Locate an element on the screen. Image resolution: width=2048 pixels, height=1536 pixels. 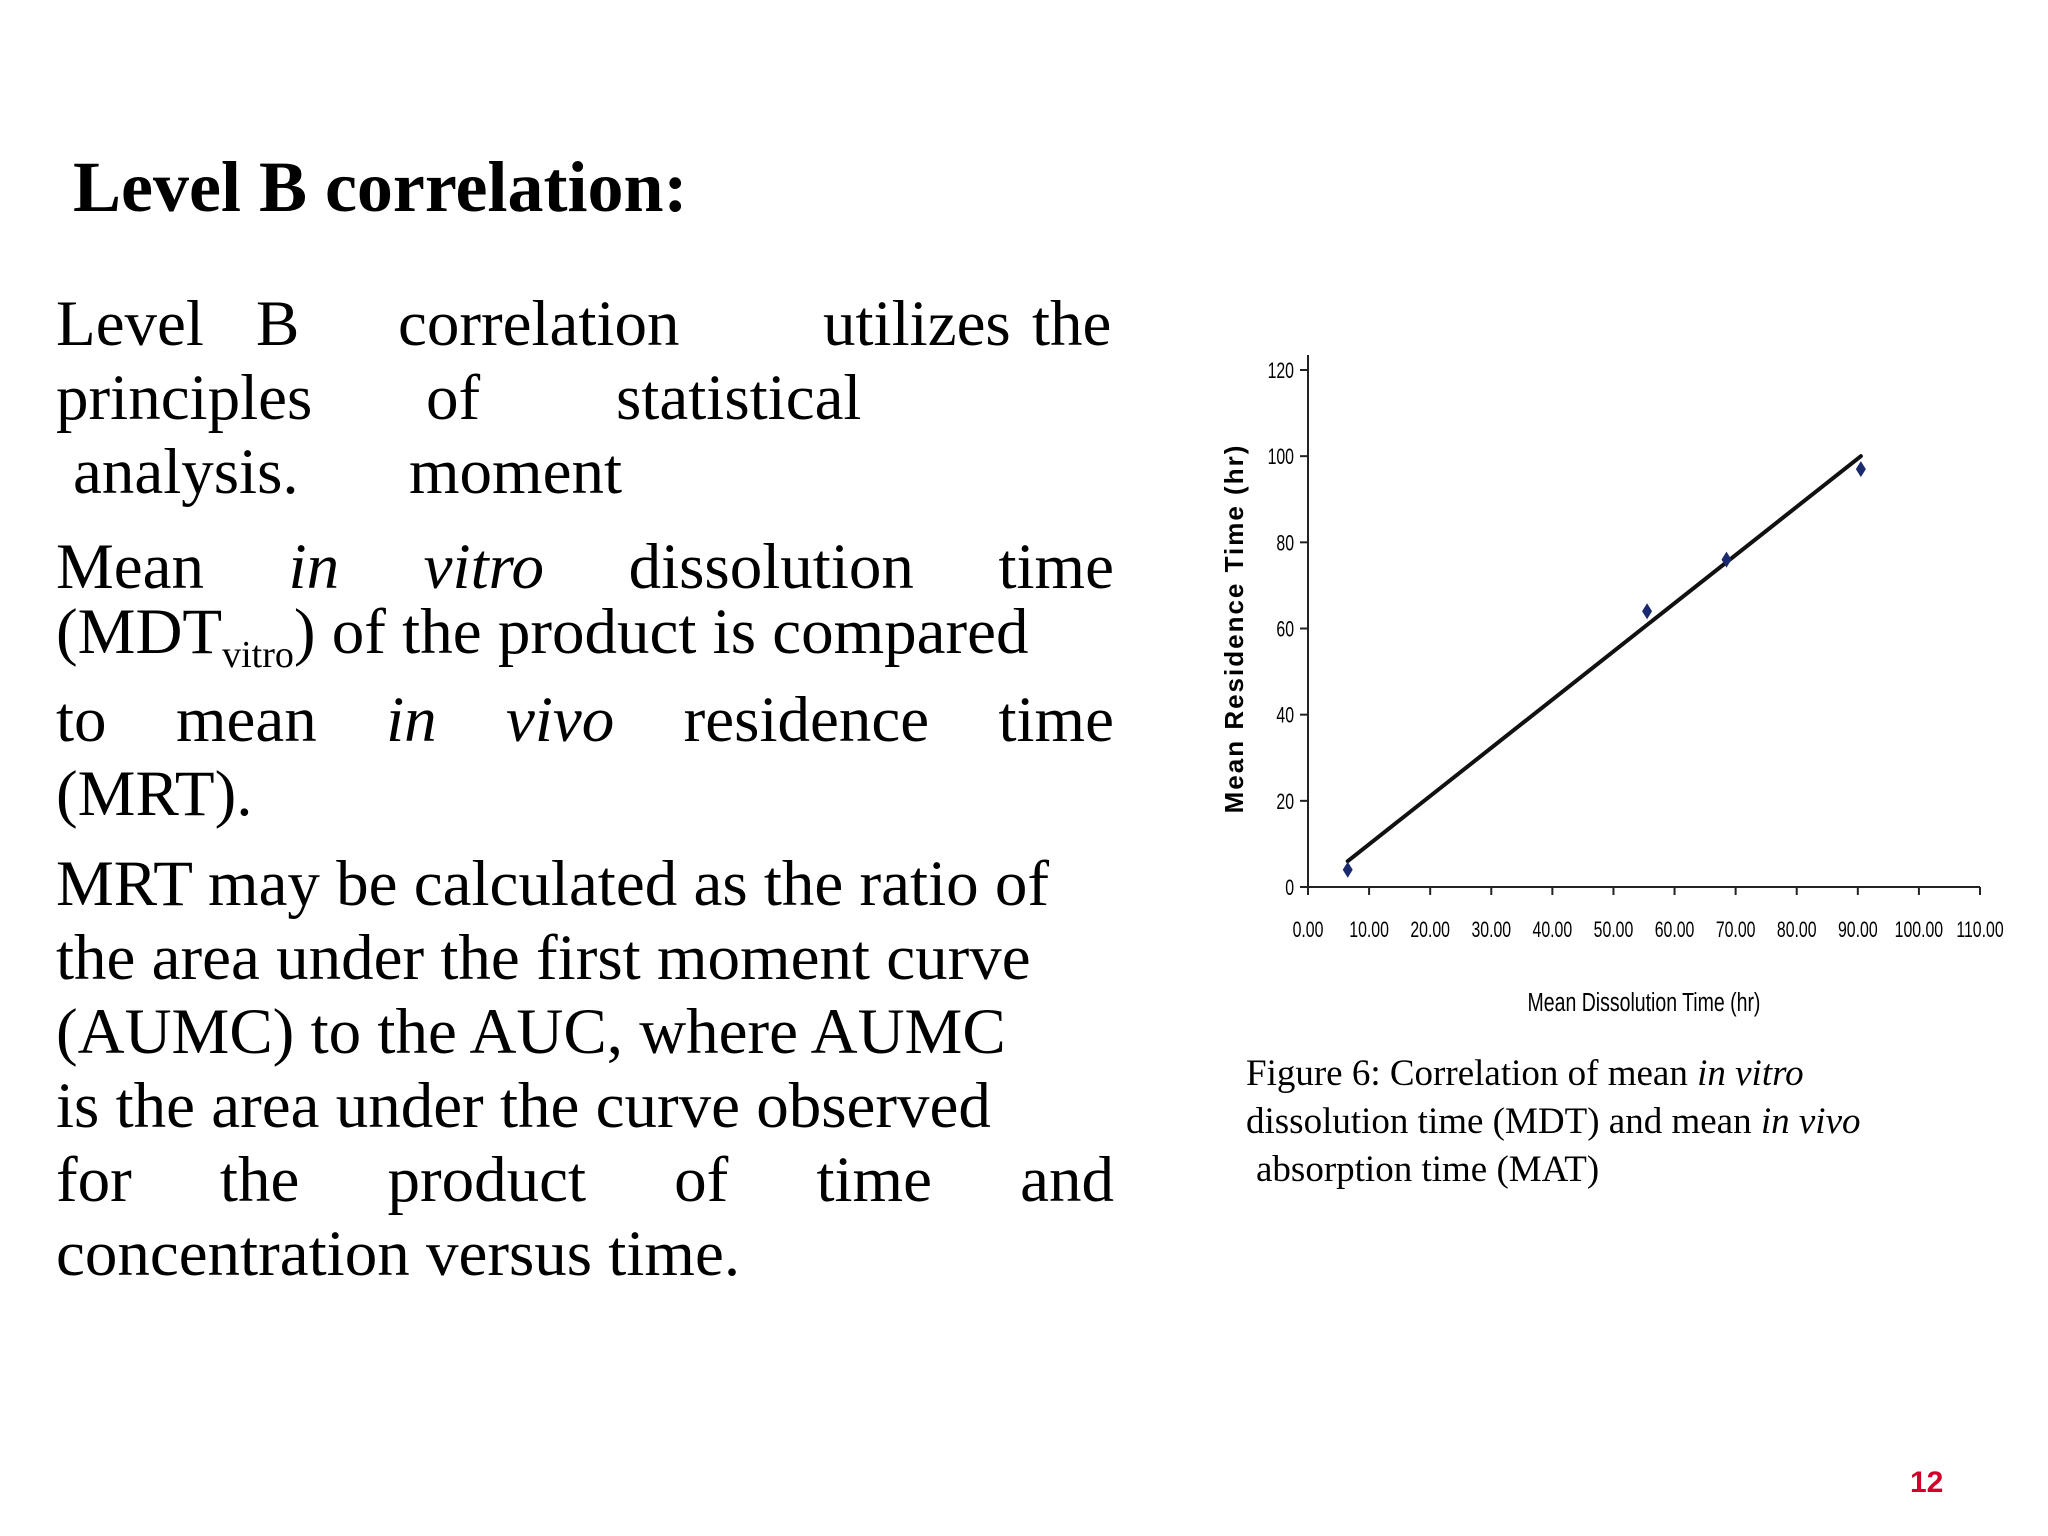
y-tick-label: 40 is located at coordinates (1285, 716).